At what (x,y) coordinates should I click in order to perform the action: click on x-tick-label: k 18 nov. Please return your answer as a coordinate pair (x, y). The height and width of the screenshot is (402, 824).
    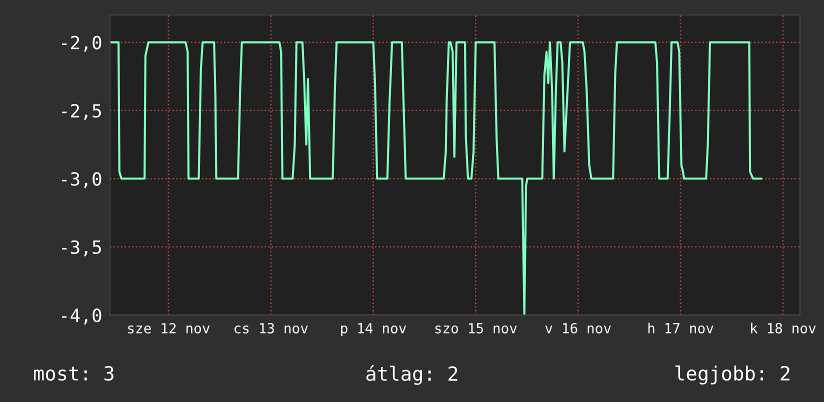
    Looking at the image, I should click on (783, 328).